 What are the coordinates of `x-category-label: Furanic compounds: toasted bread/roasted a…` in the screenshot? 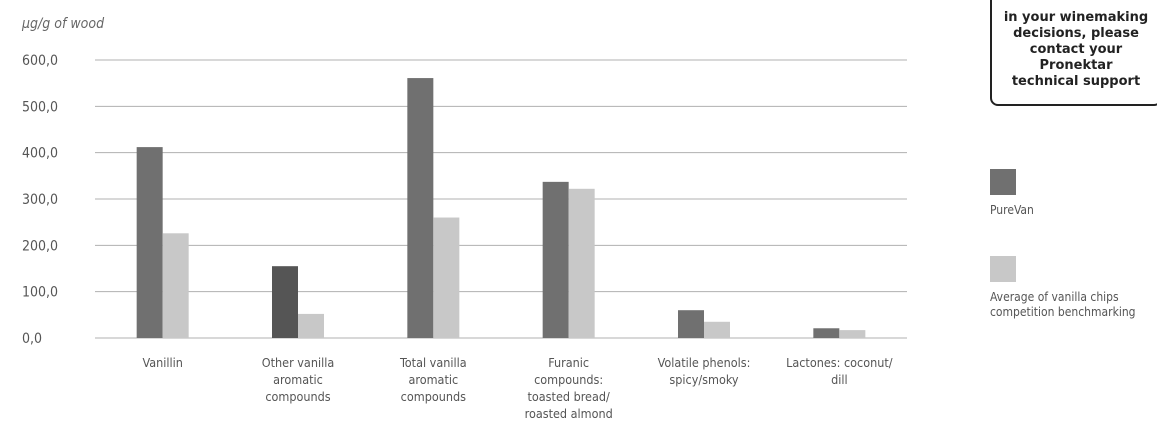 It's located at (569, 388).